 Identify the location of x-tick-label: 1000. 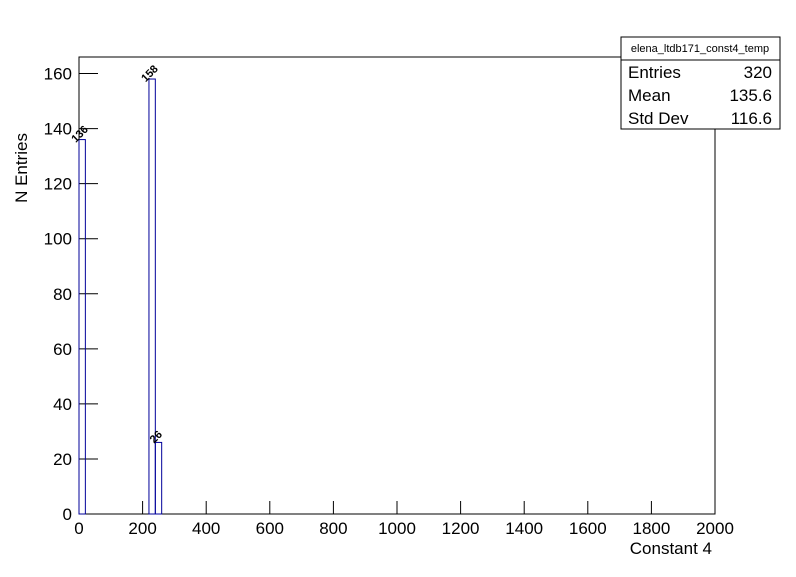
(397, 528).